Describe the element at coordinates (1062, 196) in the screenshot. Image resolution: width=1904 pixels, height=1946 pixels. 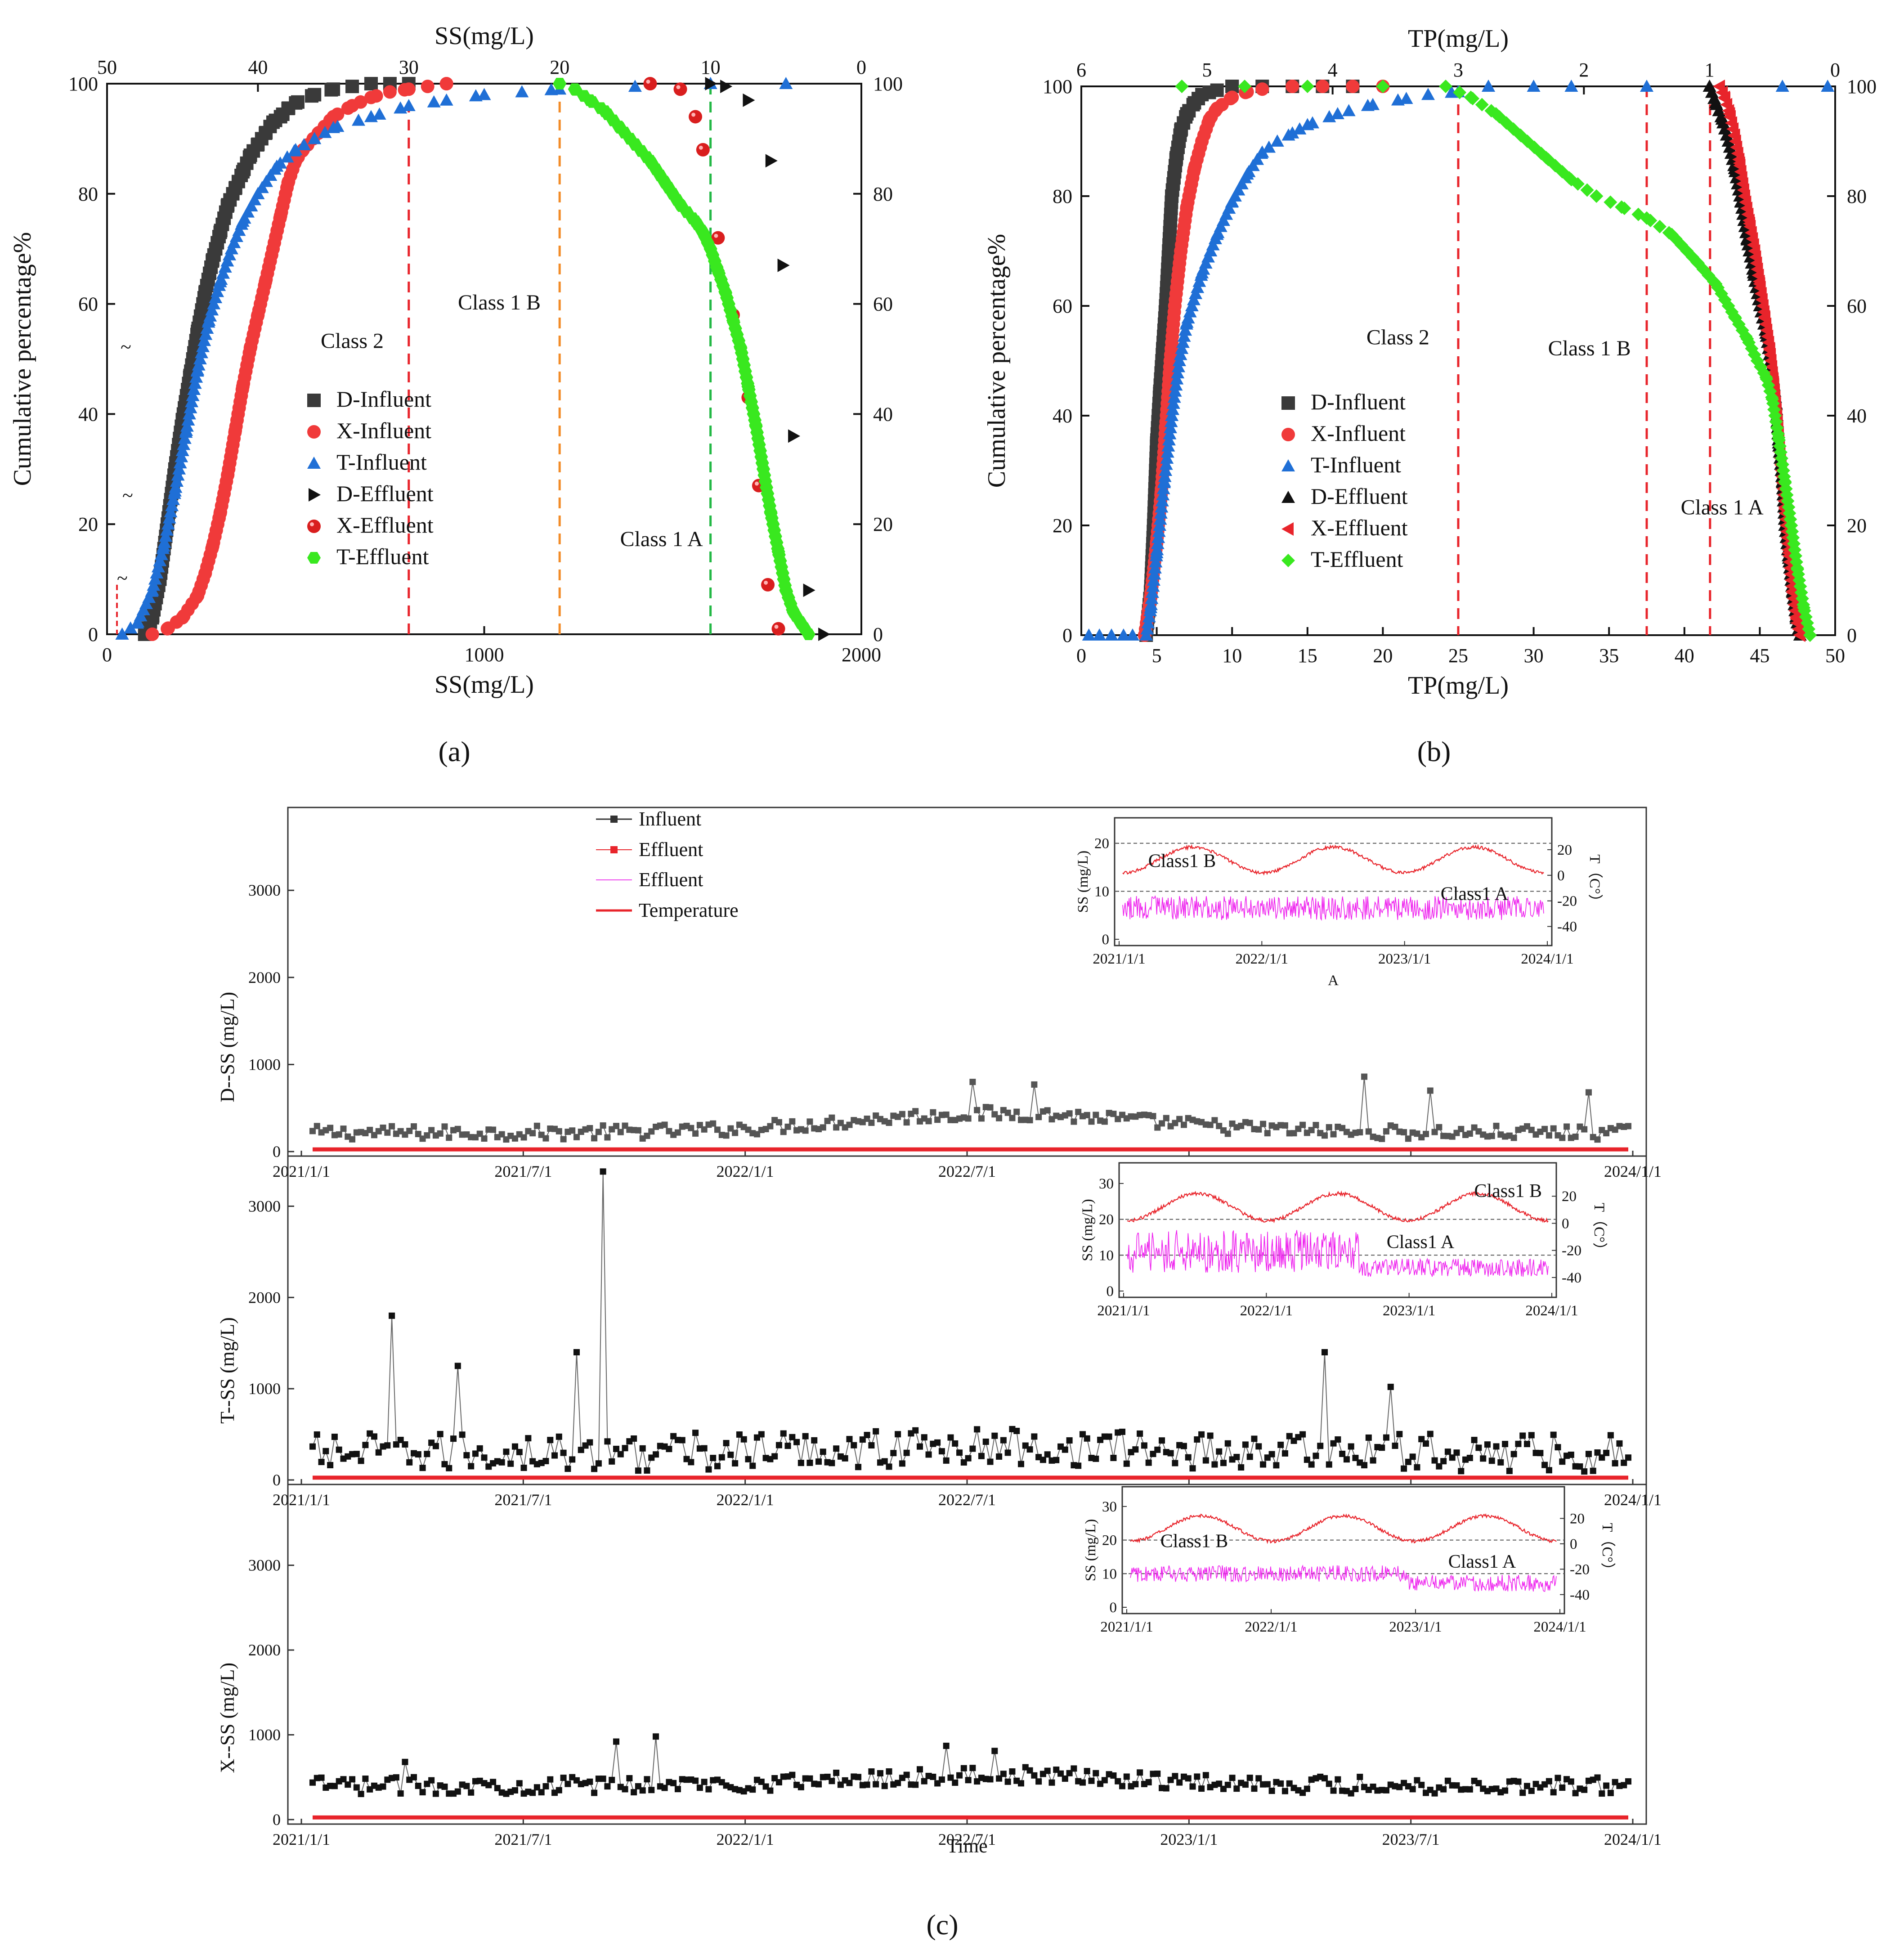
I see `y-tick-label: 80` at that location.